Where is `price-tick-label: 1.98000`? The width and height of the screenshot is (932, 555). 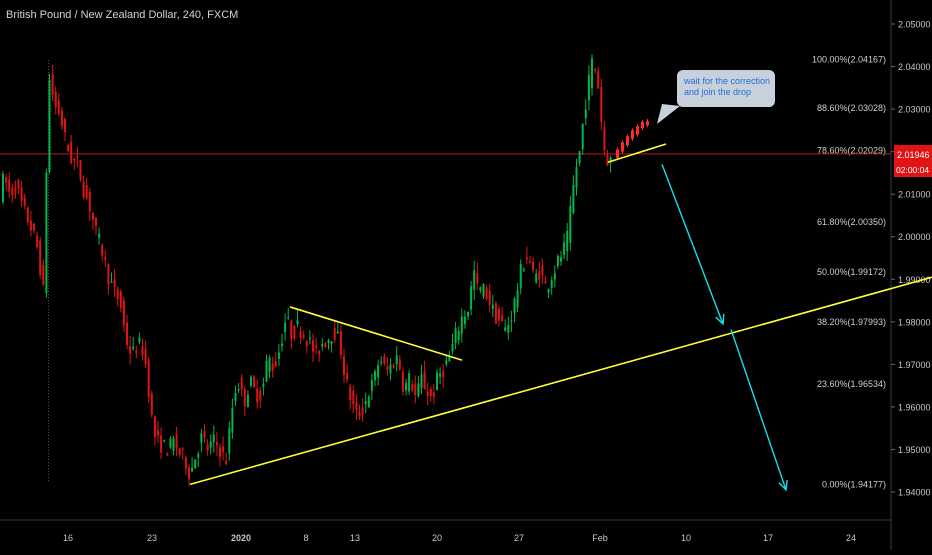 price-tick-label: 1.98000 is located at coordinates (914, 322).